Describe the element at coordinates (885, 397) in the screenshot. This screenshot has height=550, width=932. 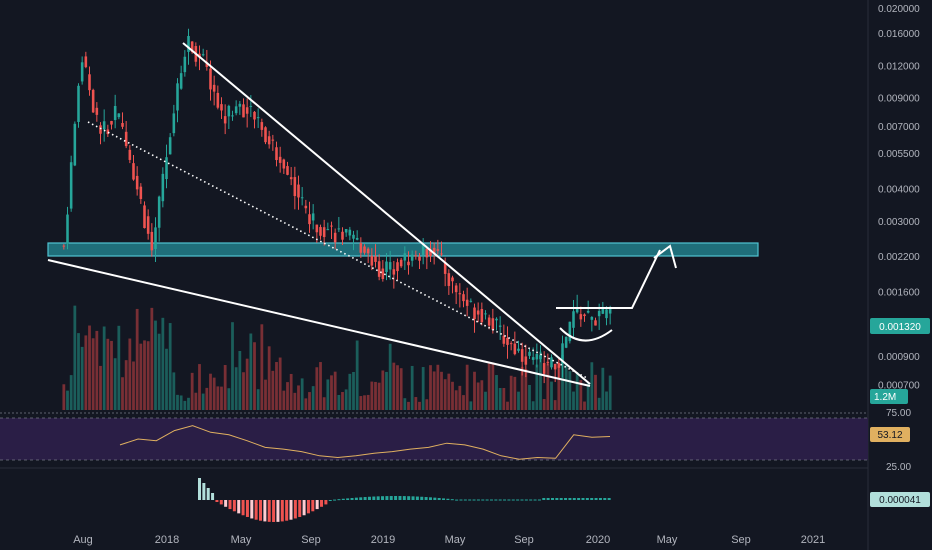
I see `volume-label: 1.2M` at that location.